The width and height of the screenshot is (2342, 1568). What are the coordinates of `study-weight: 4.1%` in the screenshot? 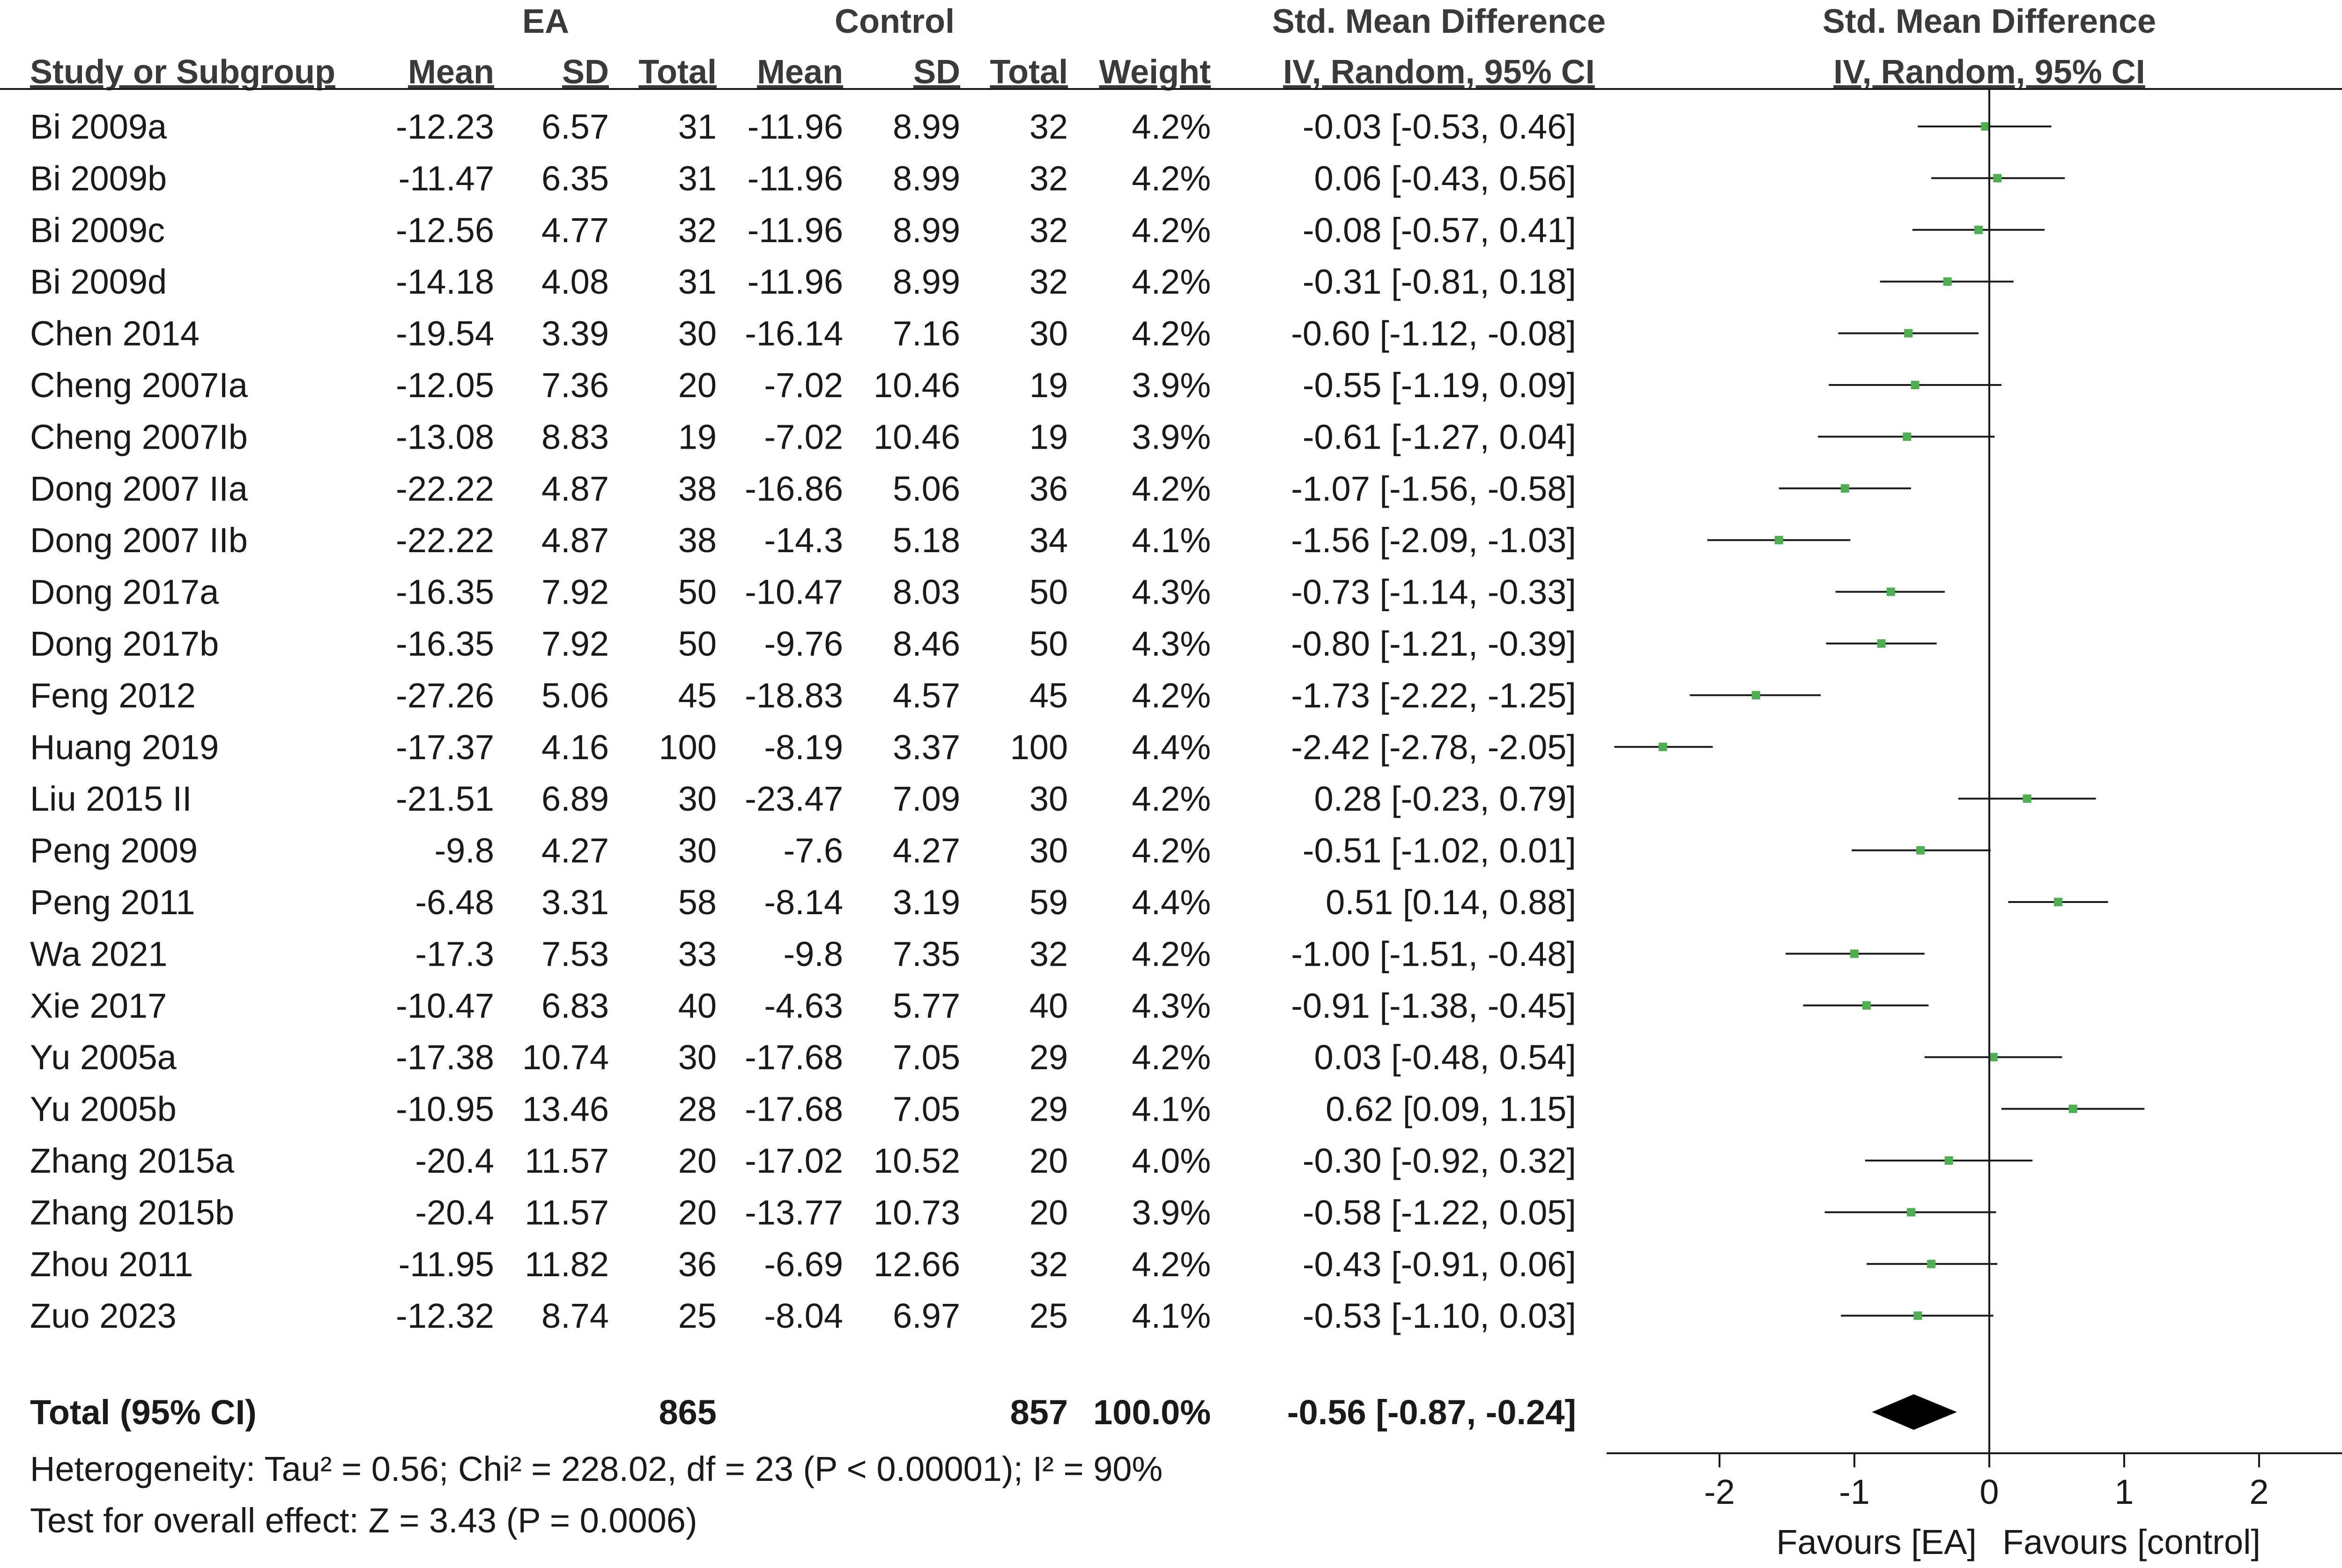 It's located at (1171, 1315).